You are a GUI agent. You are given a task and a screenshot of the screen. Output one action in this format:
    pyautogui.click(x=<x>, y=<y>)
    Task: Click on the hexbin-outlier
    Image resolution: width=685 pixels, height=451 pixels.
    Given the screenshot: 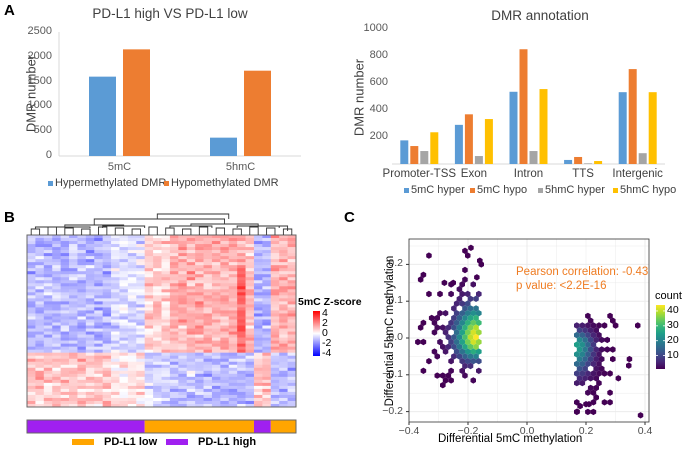 What is the action you would take?
    pyautogui.click(x=589, y=404)
    